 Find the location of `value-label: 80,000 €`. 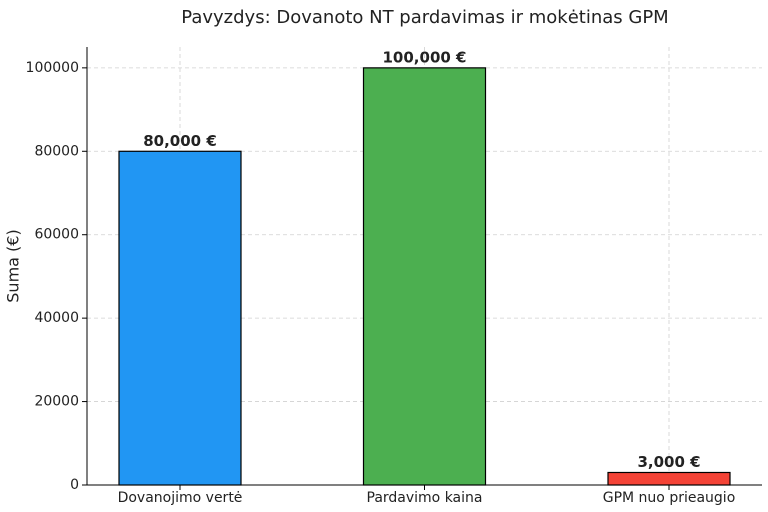

value-label: 80,000 € is located at coordinates (180, 141).